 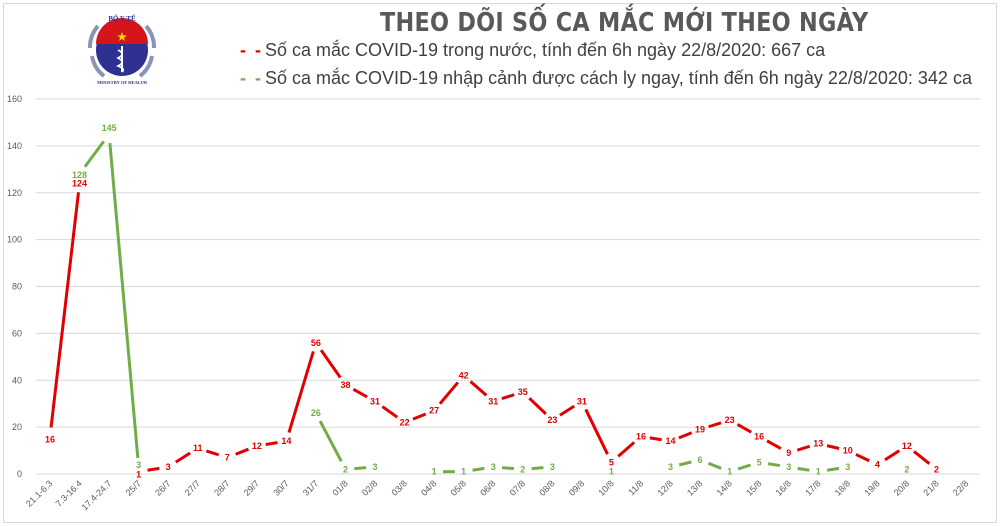 What do you see at coordinates (19, 474) in the screenshot?
I see `y-tick-label: 0` at bounding box center [19, 474].